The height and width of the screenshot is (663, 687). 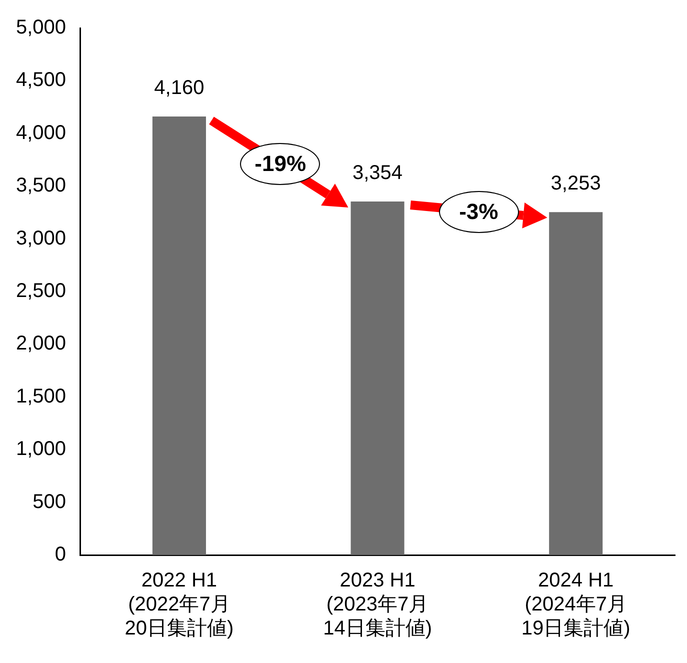 What do you see at coordinates (41, 291) in the screenshot?
I see `y-tick-label: 2,500` at bounding box center [41, 291].